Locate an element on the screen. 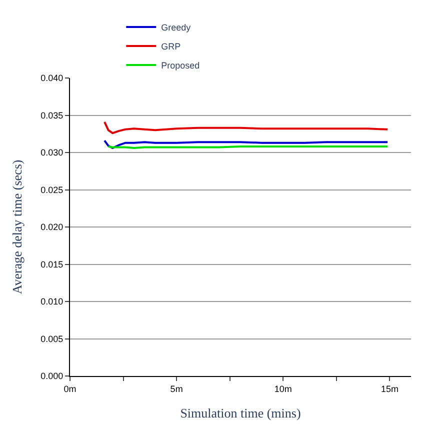  legend-label: Proposed is located at coordinates (180, 65).